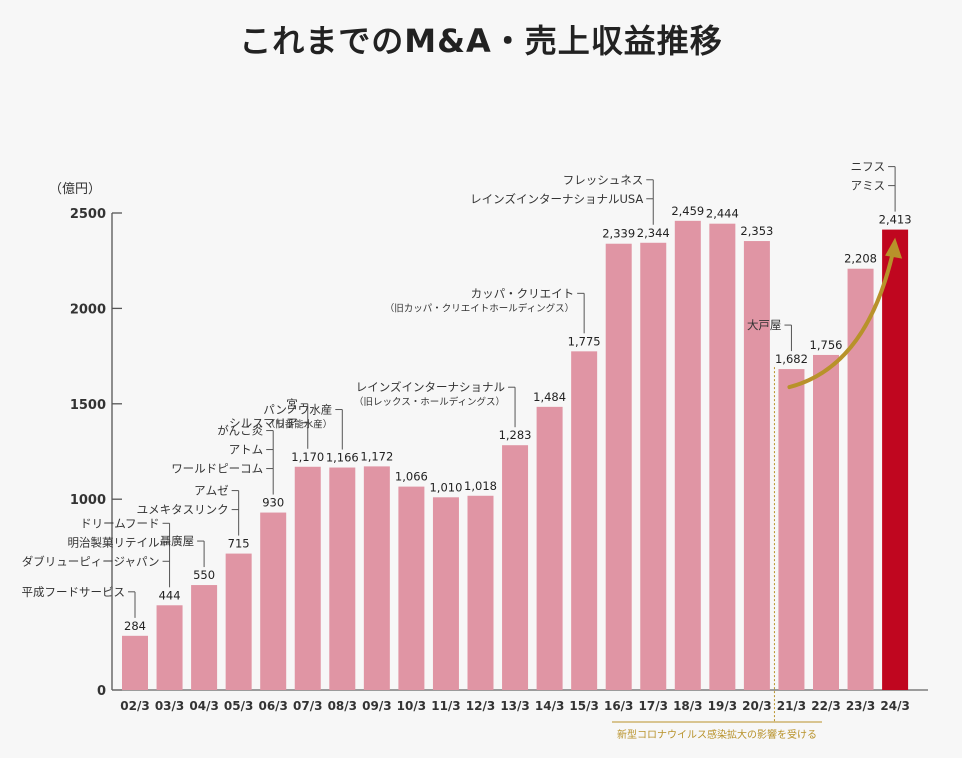 Image resolution: width=962 pixels, height=758 pixels. What do you see at coordinates (618, 234) in the screenshot?
I see `data-label: 2,339` at bounding box center [618, 234].